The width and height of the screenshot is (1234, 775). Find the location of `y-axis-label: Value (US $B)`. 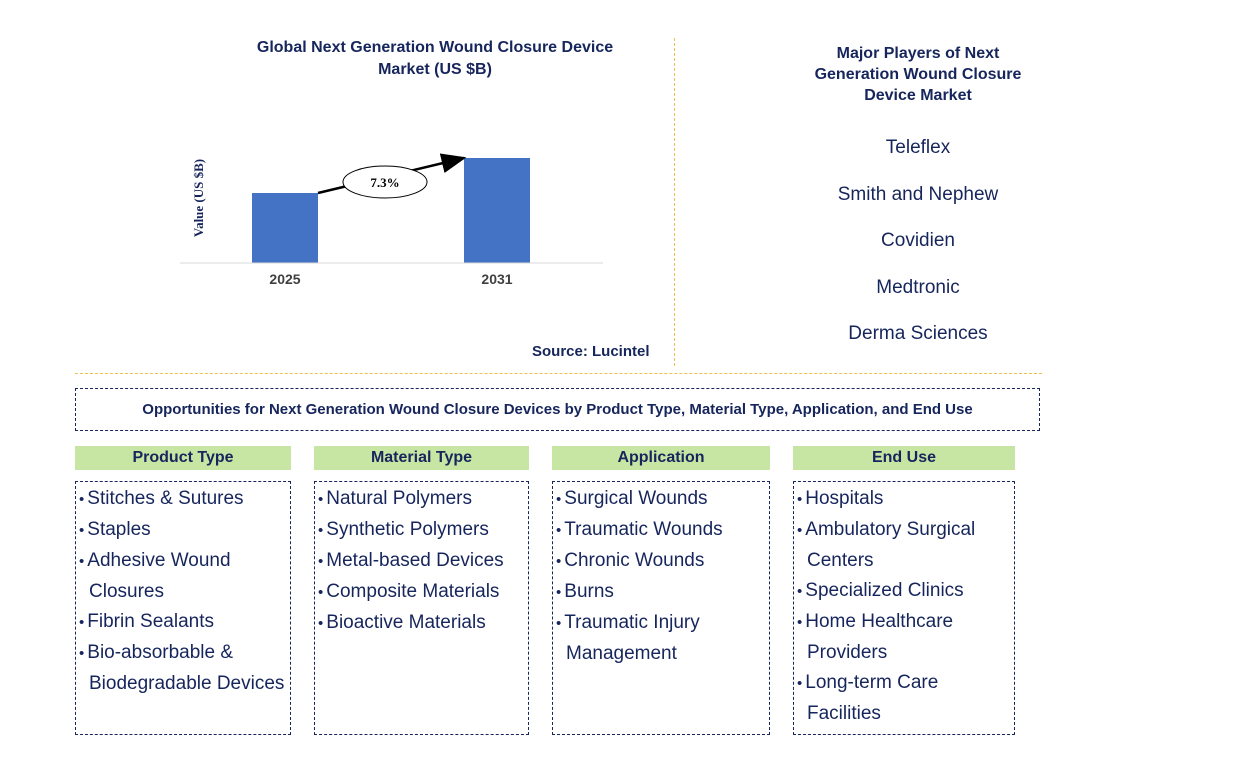

y-axis-label: Value (US $B) is located at coordinates (198, 198).